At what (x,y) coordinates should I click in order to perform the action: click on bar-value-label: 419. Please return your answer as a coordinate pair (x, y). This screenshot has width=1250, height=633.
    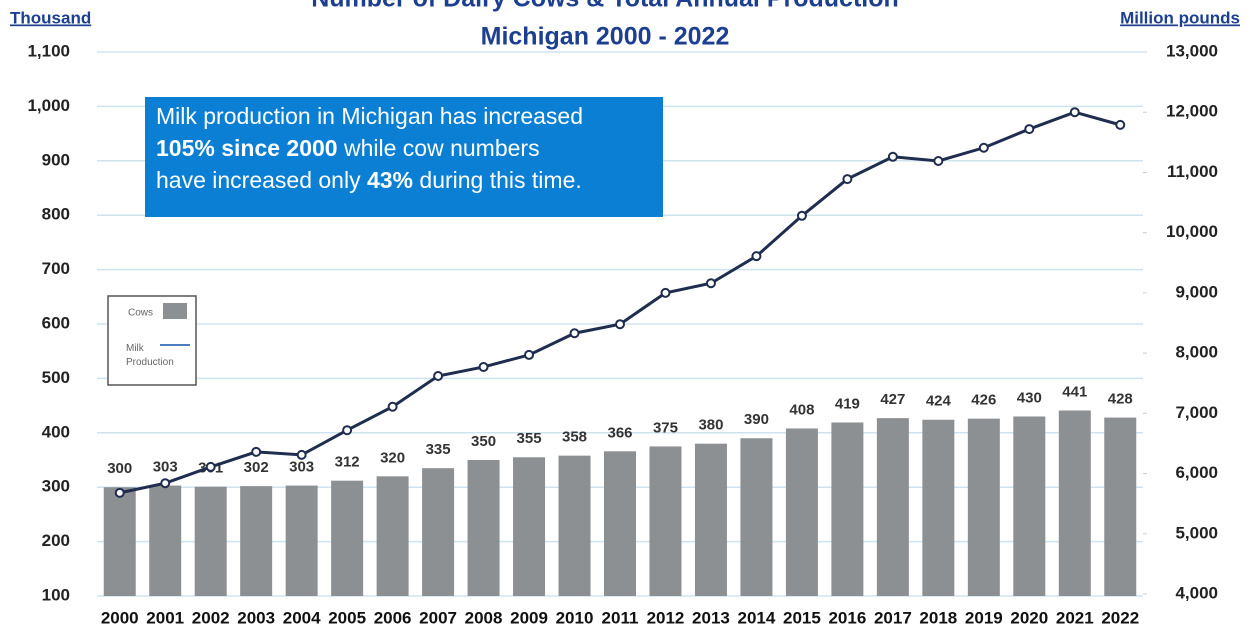
    Looking at the image, I should click on (847, 403).